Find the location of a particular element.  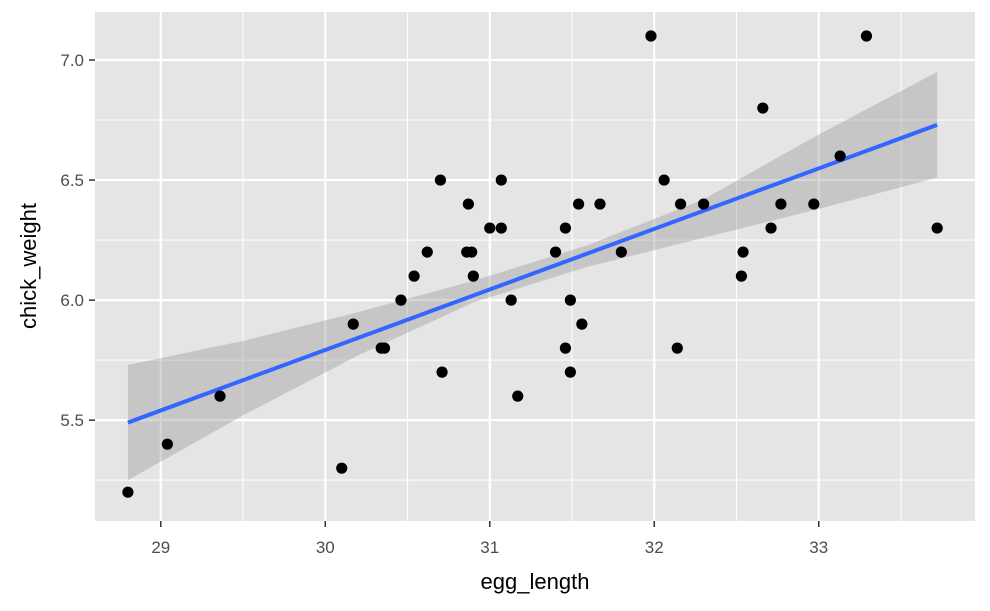

x-tick-label: 32 is located at coordinates (654, 547).